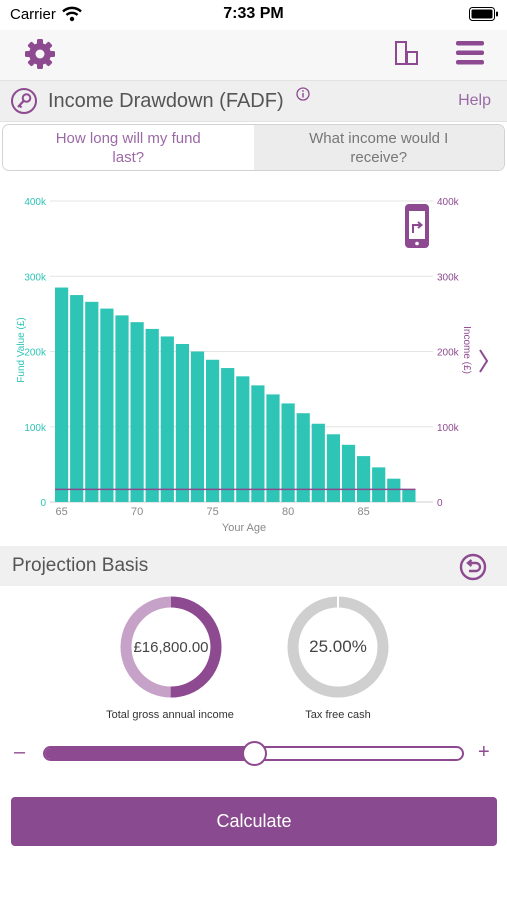 This screenshot has height=900, width=507. I want to click on tab-income-amount: What income would I receive?, so click(378, 147).